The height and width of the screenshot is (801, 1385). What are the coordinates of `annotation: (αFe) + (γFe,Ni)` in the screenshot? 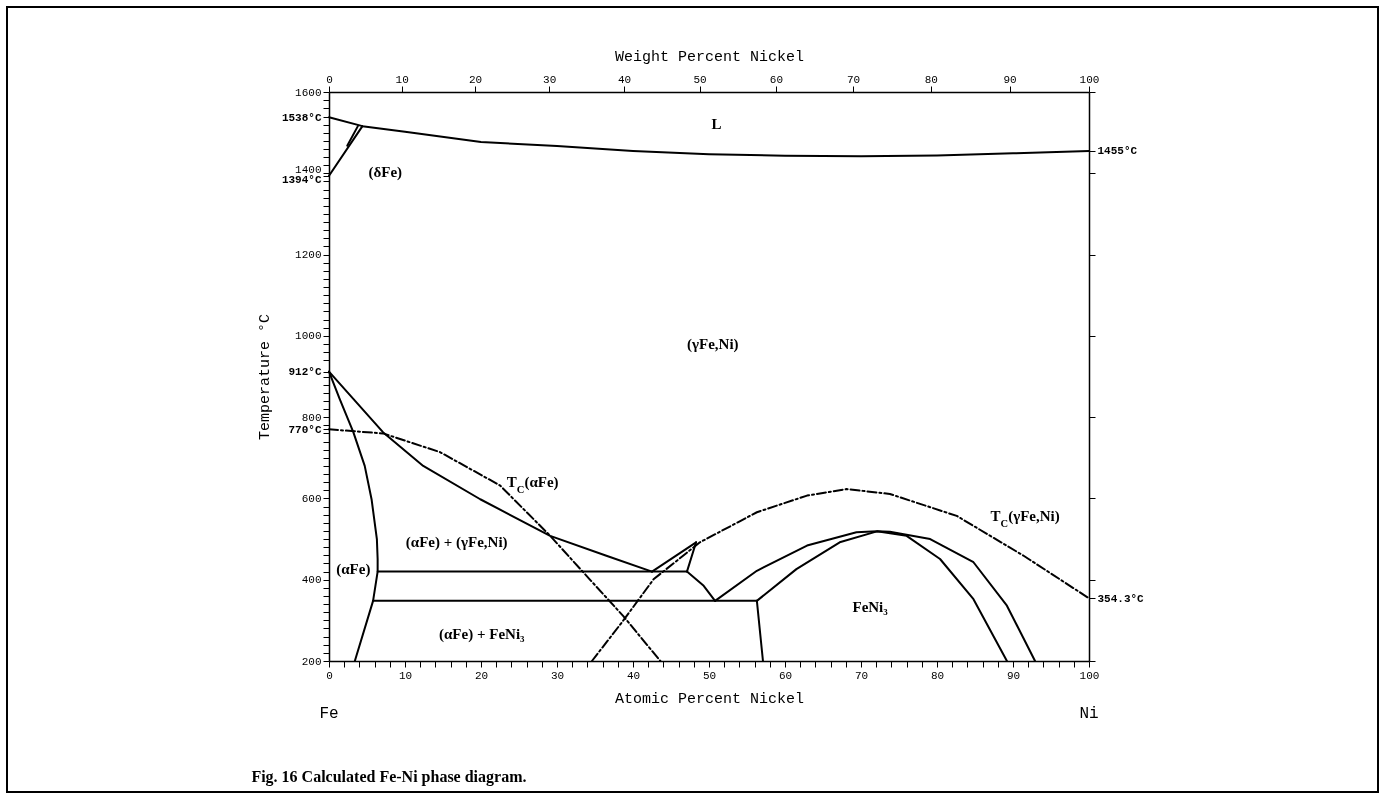 It's located at (456, 543).